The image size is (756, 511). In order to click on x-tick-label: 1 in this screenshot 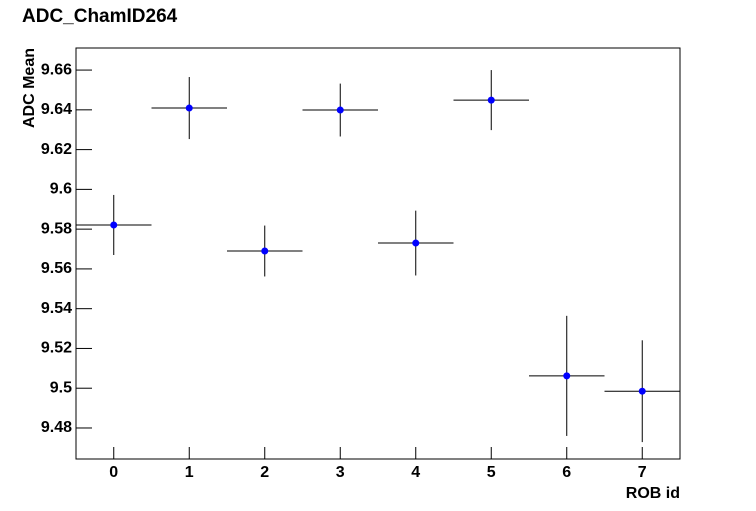, I will do `click(189, 472)`.